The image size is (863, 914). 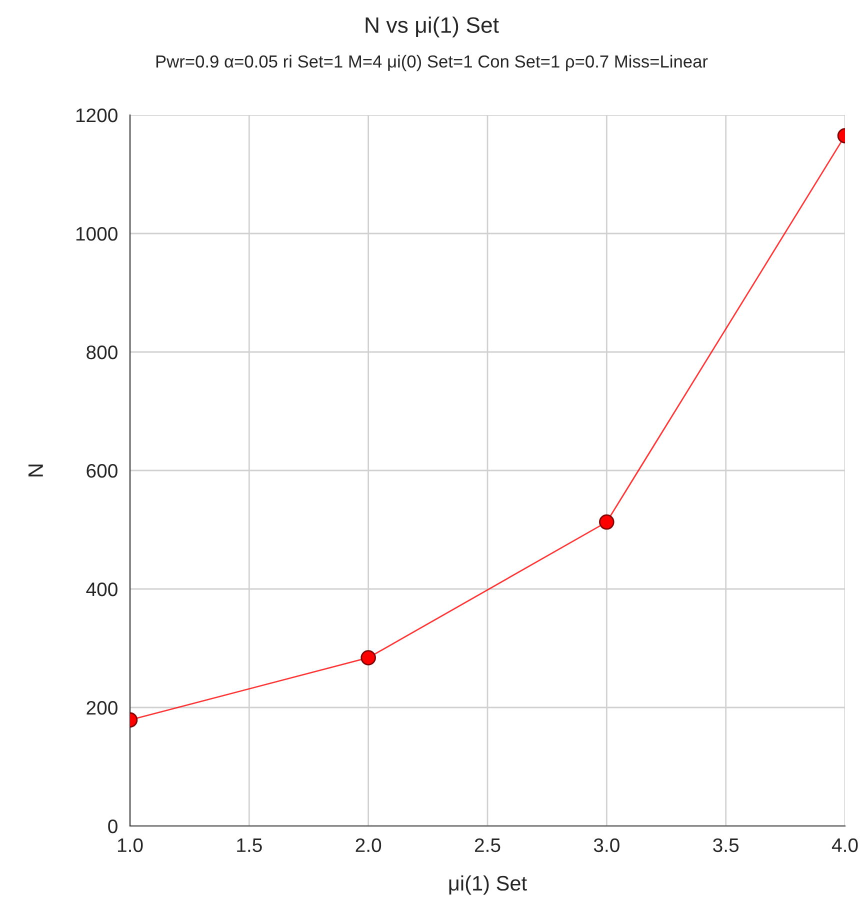 What do you see at coordinates (432, 27) in the screenshot?
I see `chart-title: N vs μi(1) Set` at bounding box center [432, 27].